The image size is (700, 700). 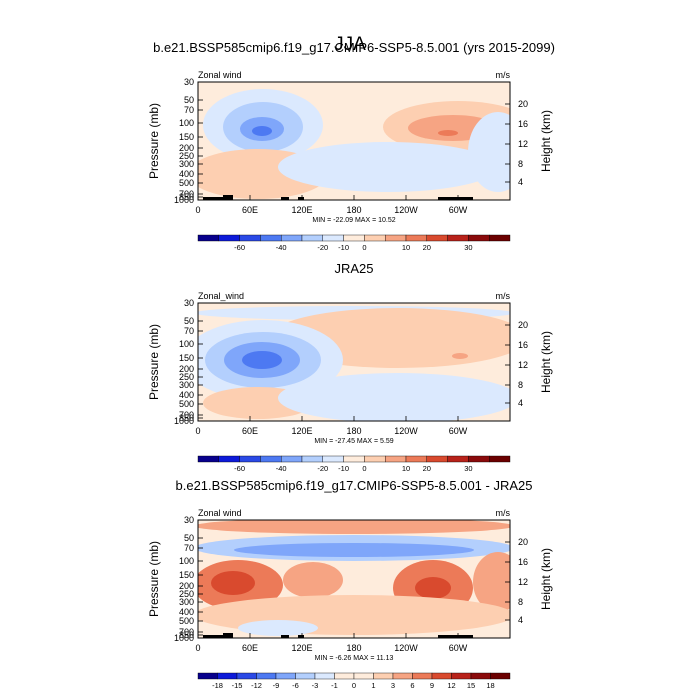 What do you see at coordinates (301, 210) in the screenshot?
I see `x-tick-label: 120E` at bounding box center [301, 210].